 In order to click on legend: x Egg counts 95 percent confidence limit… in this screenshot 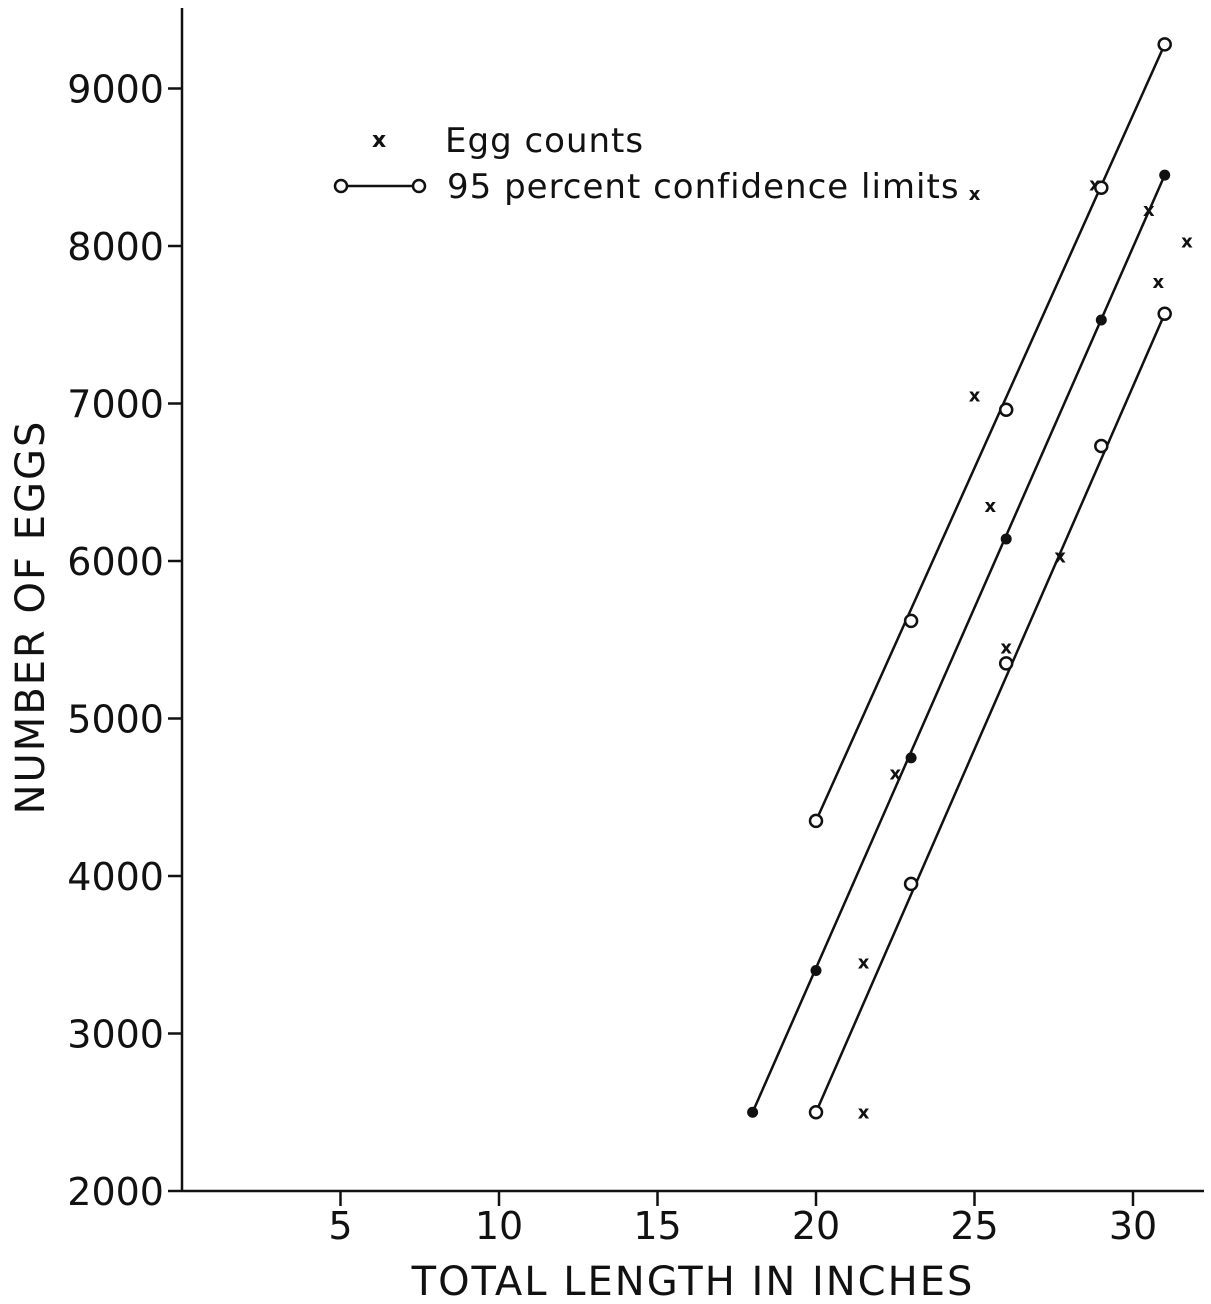, I will do `click(646, 164)`.